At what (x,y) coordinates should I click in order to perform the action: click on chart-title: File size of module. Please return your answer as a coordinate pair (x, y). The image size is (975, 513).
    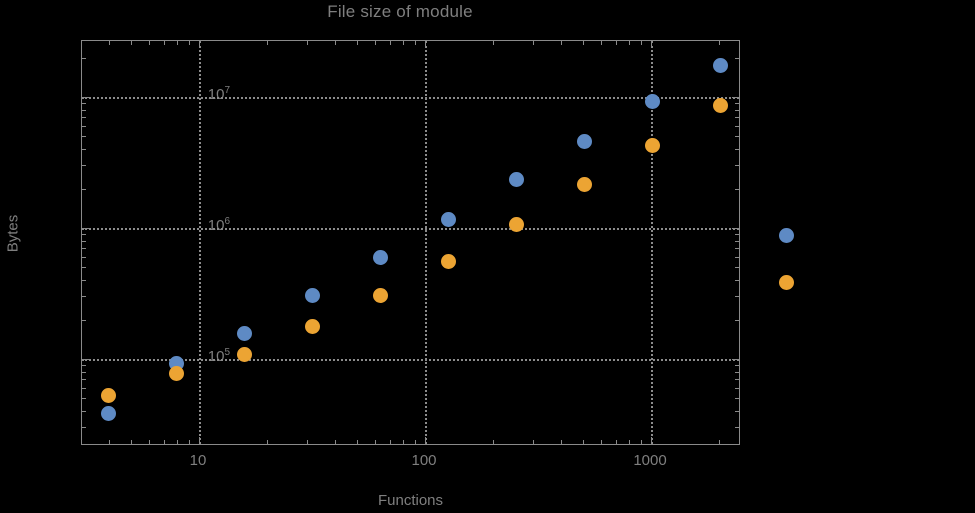
    Looking at the image, I should click on (400, 11).